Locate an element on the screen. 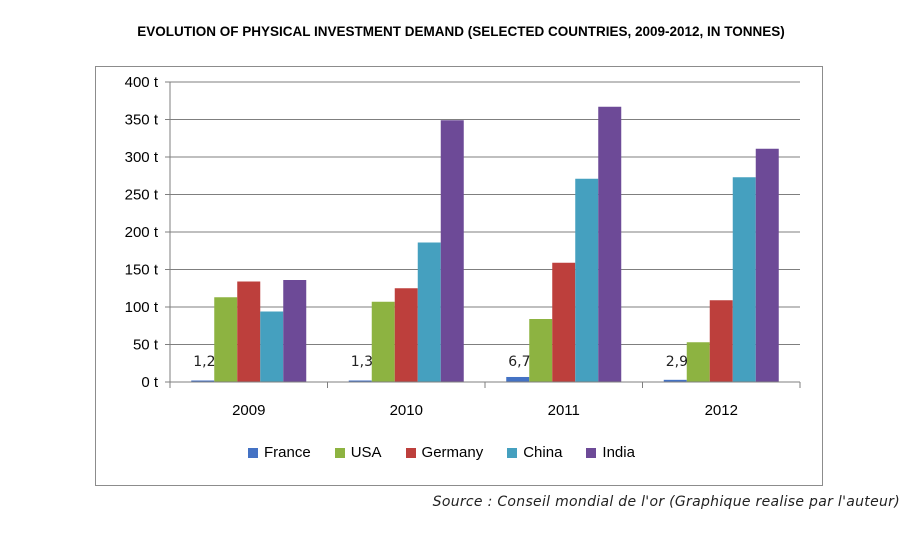  data-labels: 1,2 1,3 6,7 2,9 is located at coordinates (440, 362).